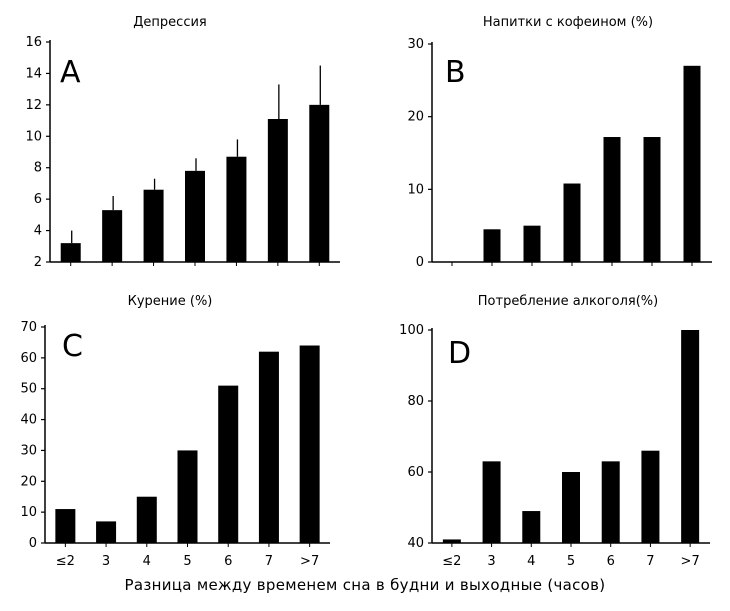 The width and height of the screenshot is (730, 611). Describe the element at coordinates (28, 389) in the screenshot. I see `y-tick-label: 50` at that location.